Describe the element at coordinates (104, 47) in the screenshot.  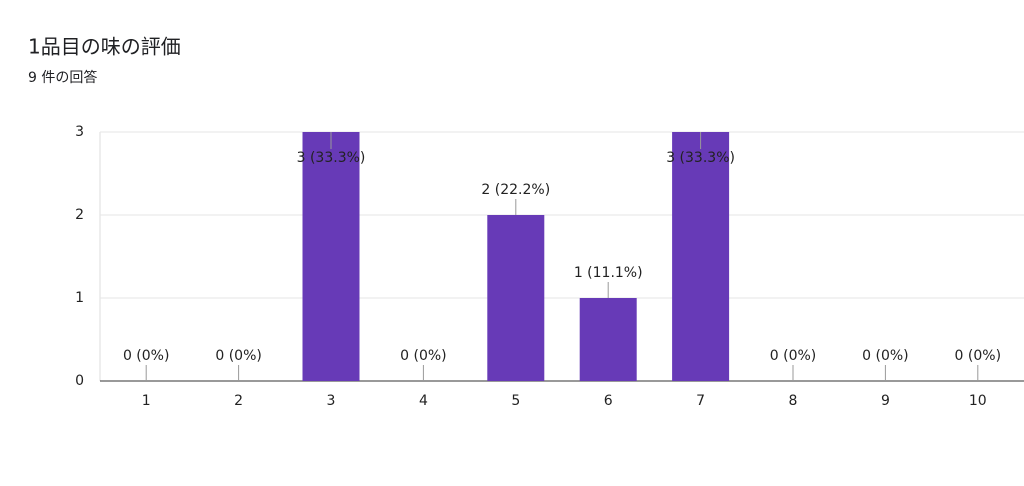
I see `chart-title: 1品目の味の評価` at that location.